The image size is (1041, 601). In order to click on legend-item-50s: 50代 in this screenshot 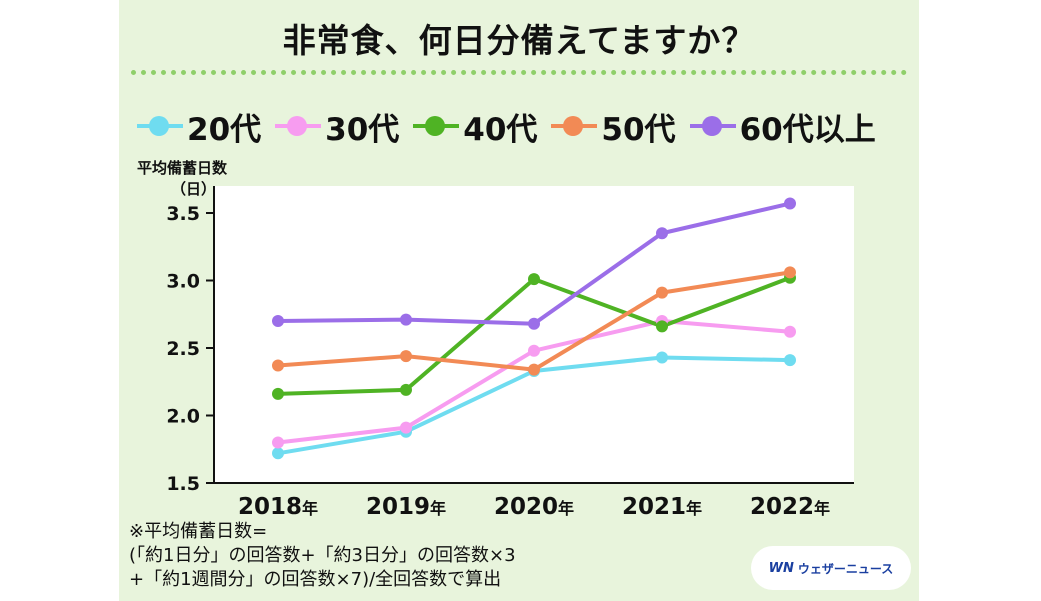, I will do `click(613, 126)`.